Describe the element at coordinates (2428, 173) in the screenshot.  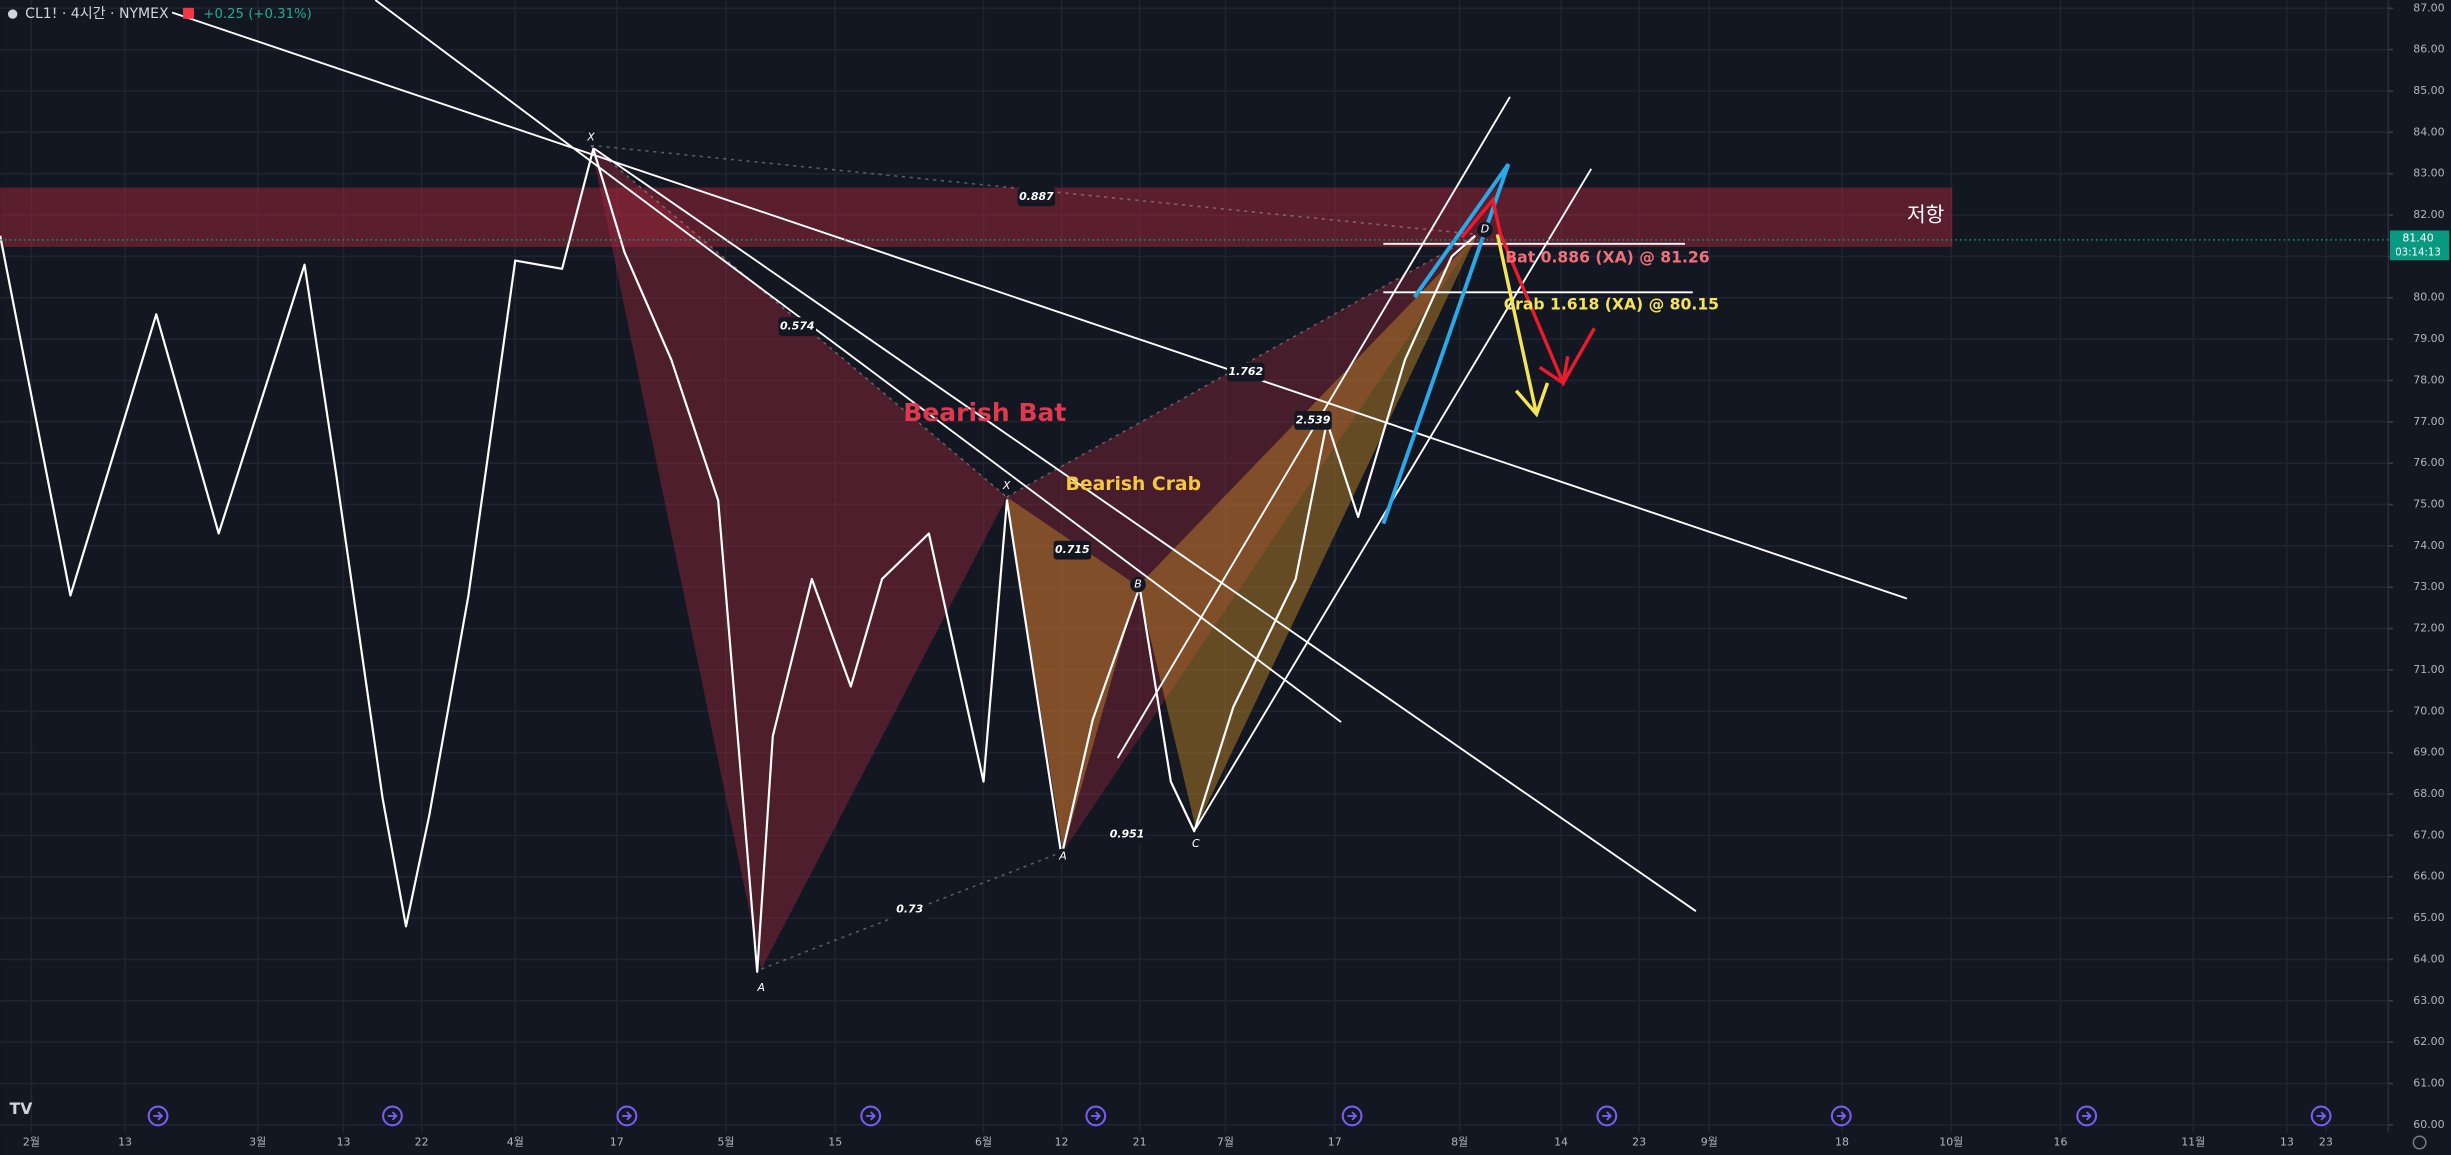
I see `y-tick-label: 83.00` at that location.